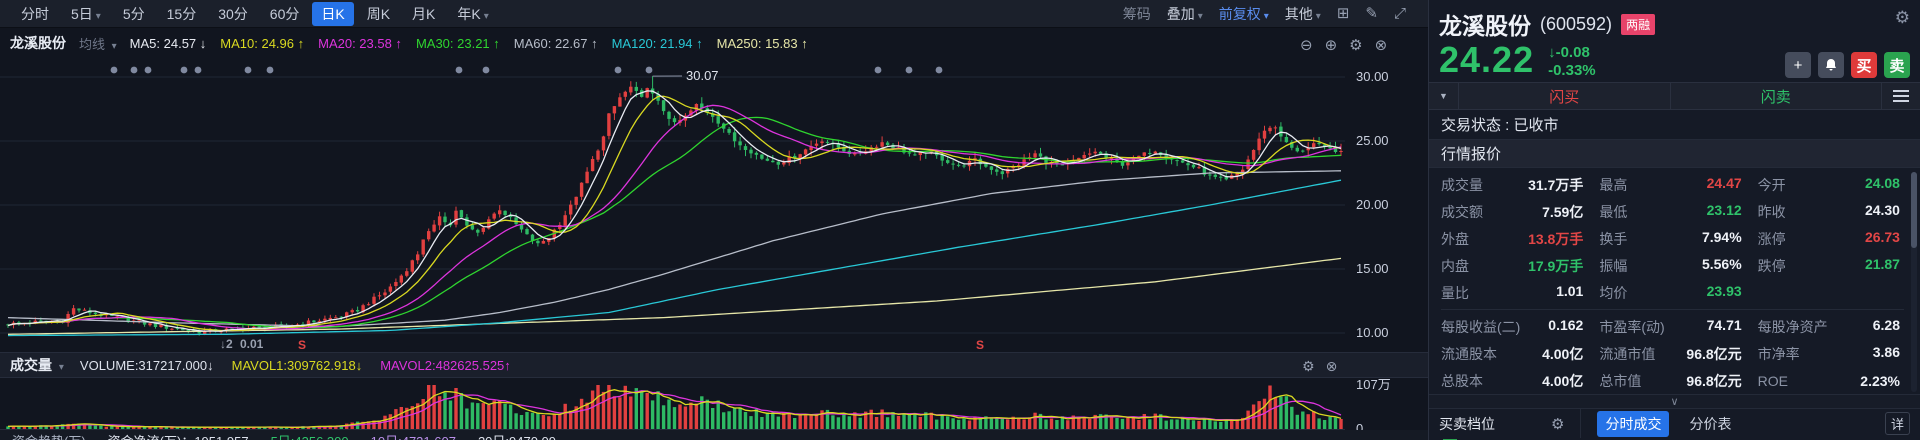 Image resolution: width=1920 pixels, height=440 pixels. Describe the element at coordinates (1343, 13) in the screenshot. I see `grid-icon: ⊞` at that location.